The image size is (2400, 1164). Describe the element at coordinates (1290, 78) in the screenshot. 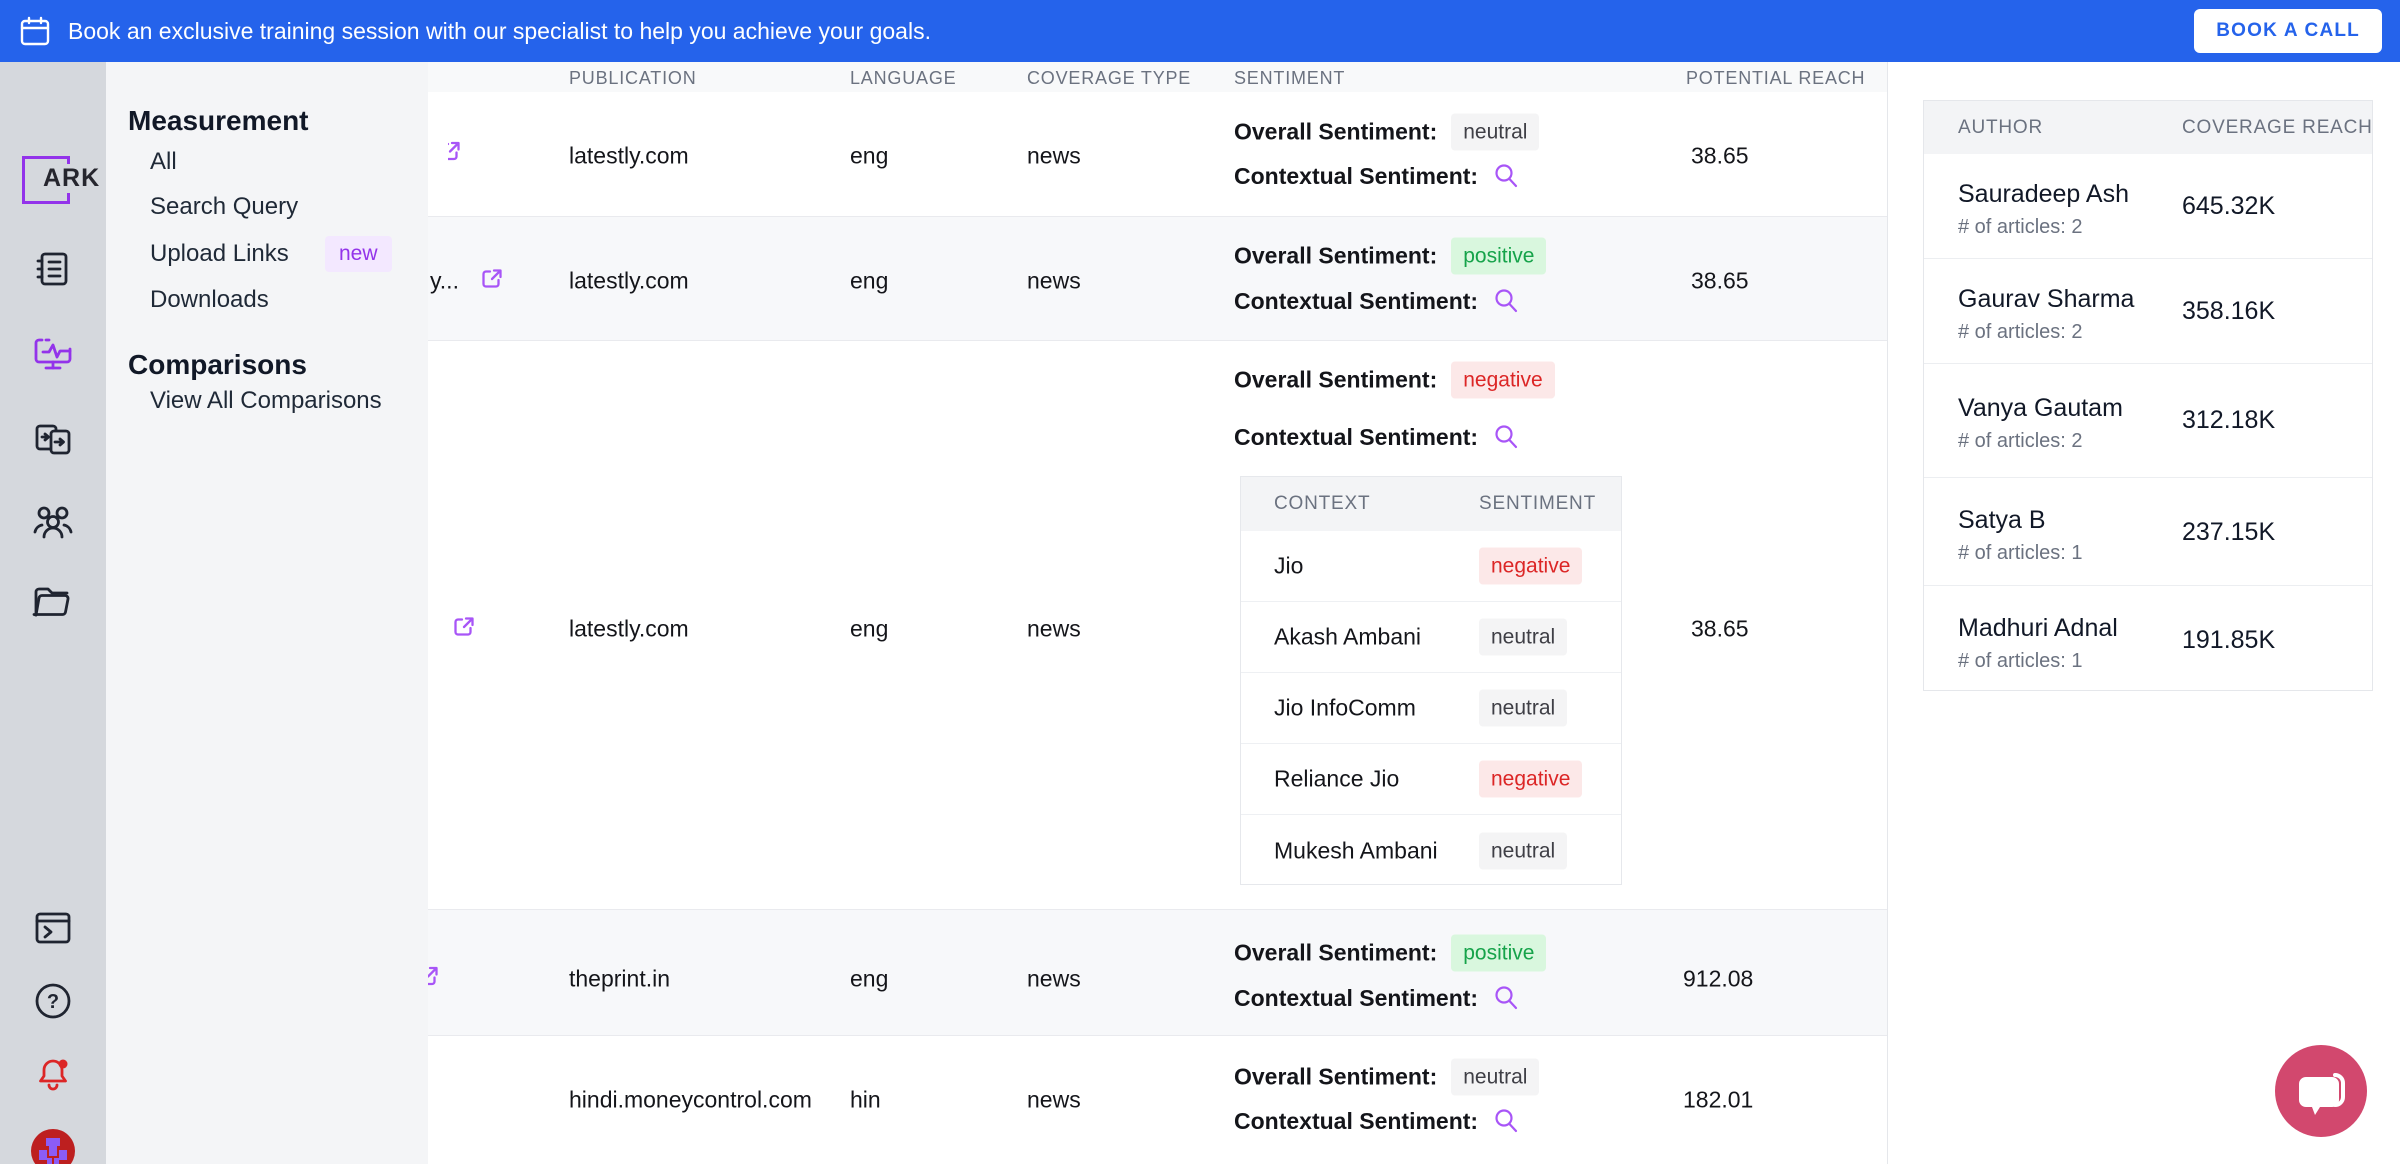

I see `col-sentiment: SENTIMENT` at that location.